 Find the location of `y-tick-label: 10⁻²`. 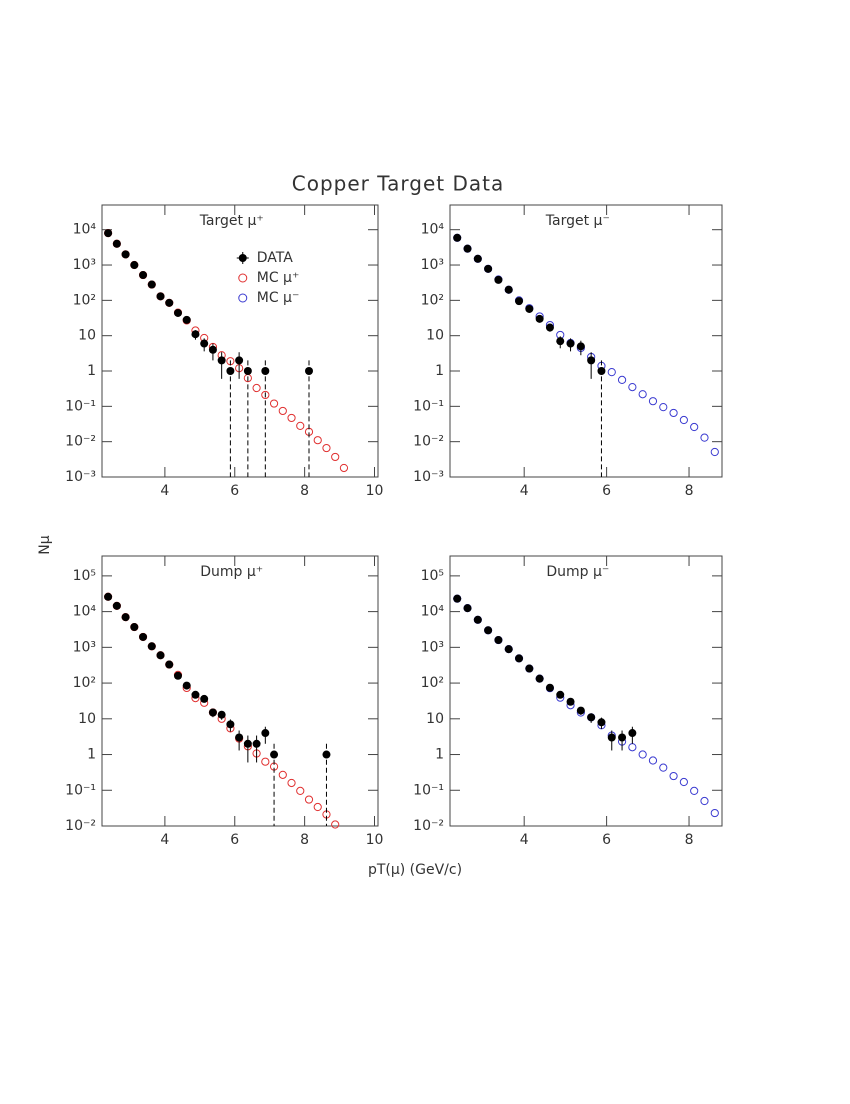

y-tick-label: 10⁻² is located at coordinates (80, 826).